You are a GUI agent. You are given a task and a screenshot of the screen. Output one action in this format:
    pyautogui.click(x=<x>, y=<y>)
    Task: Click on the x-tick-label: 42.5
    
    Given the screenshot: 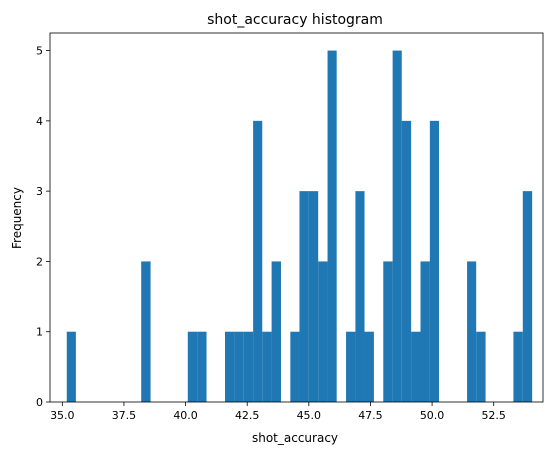 What is the action you would take?
    pyautogui.click(x=247, y=415)
    